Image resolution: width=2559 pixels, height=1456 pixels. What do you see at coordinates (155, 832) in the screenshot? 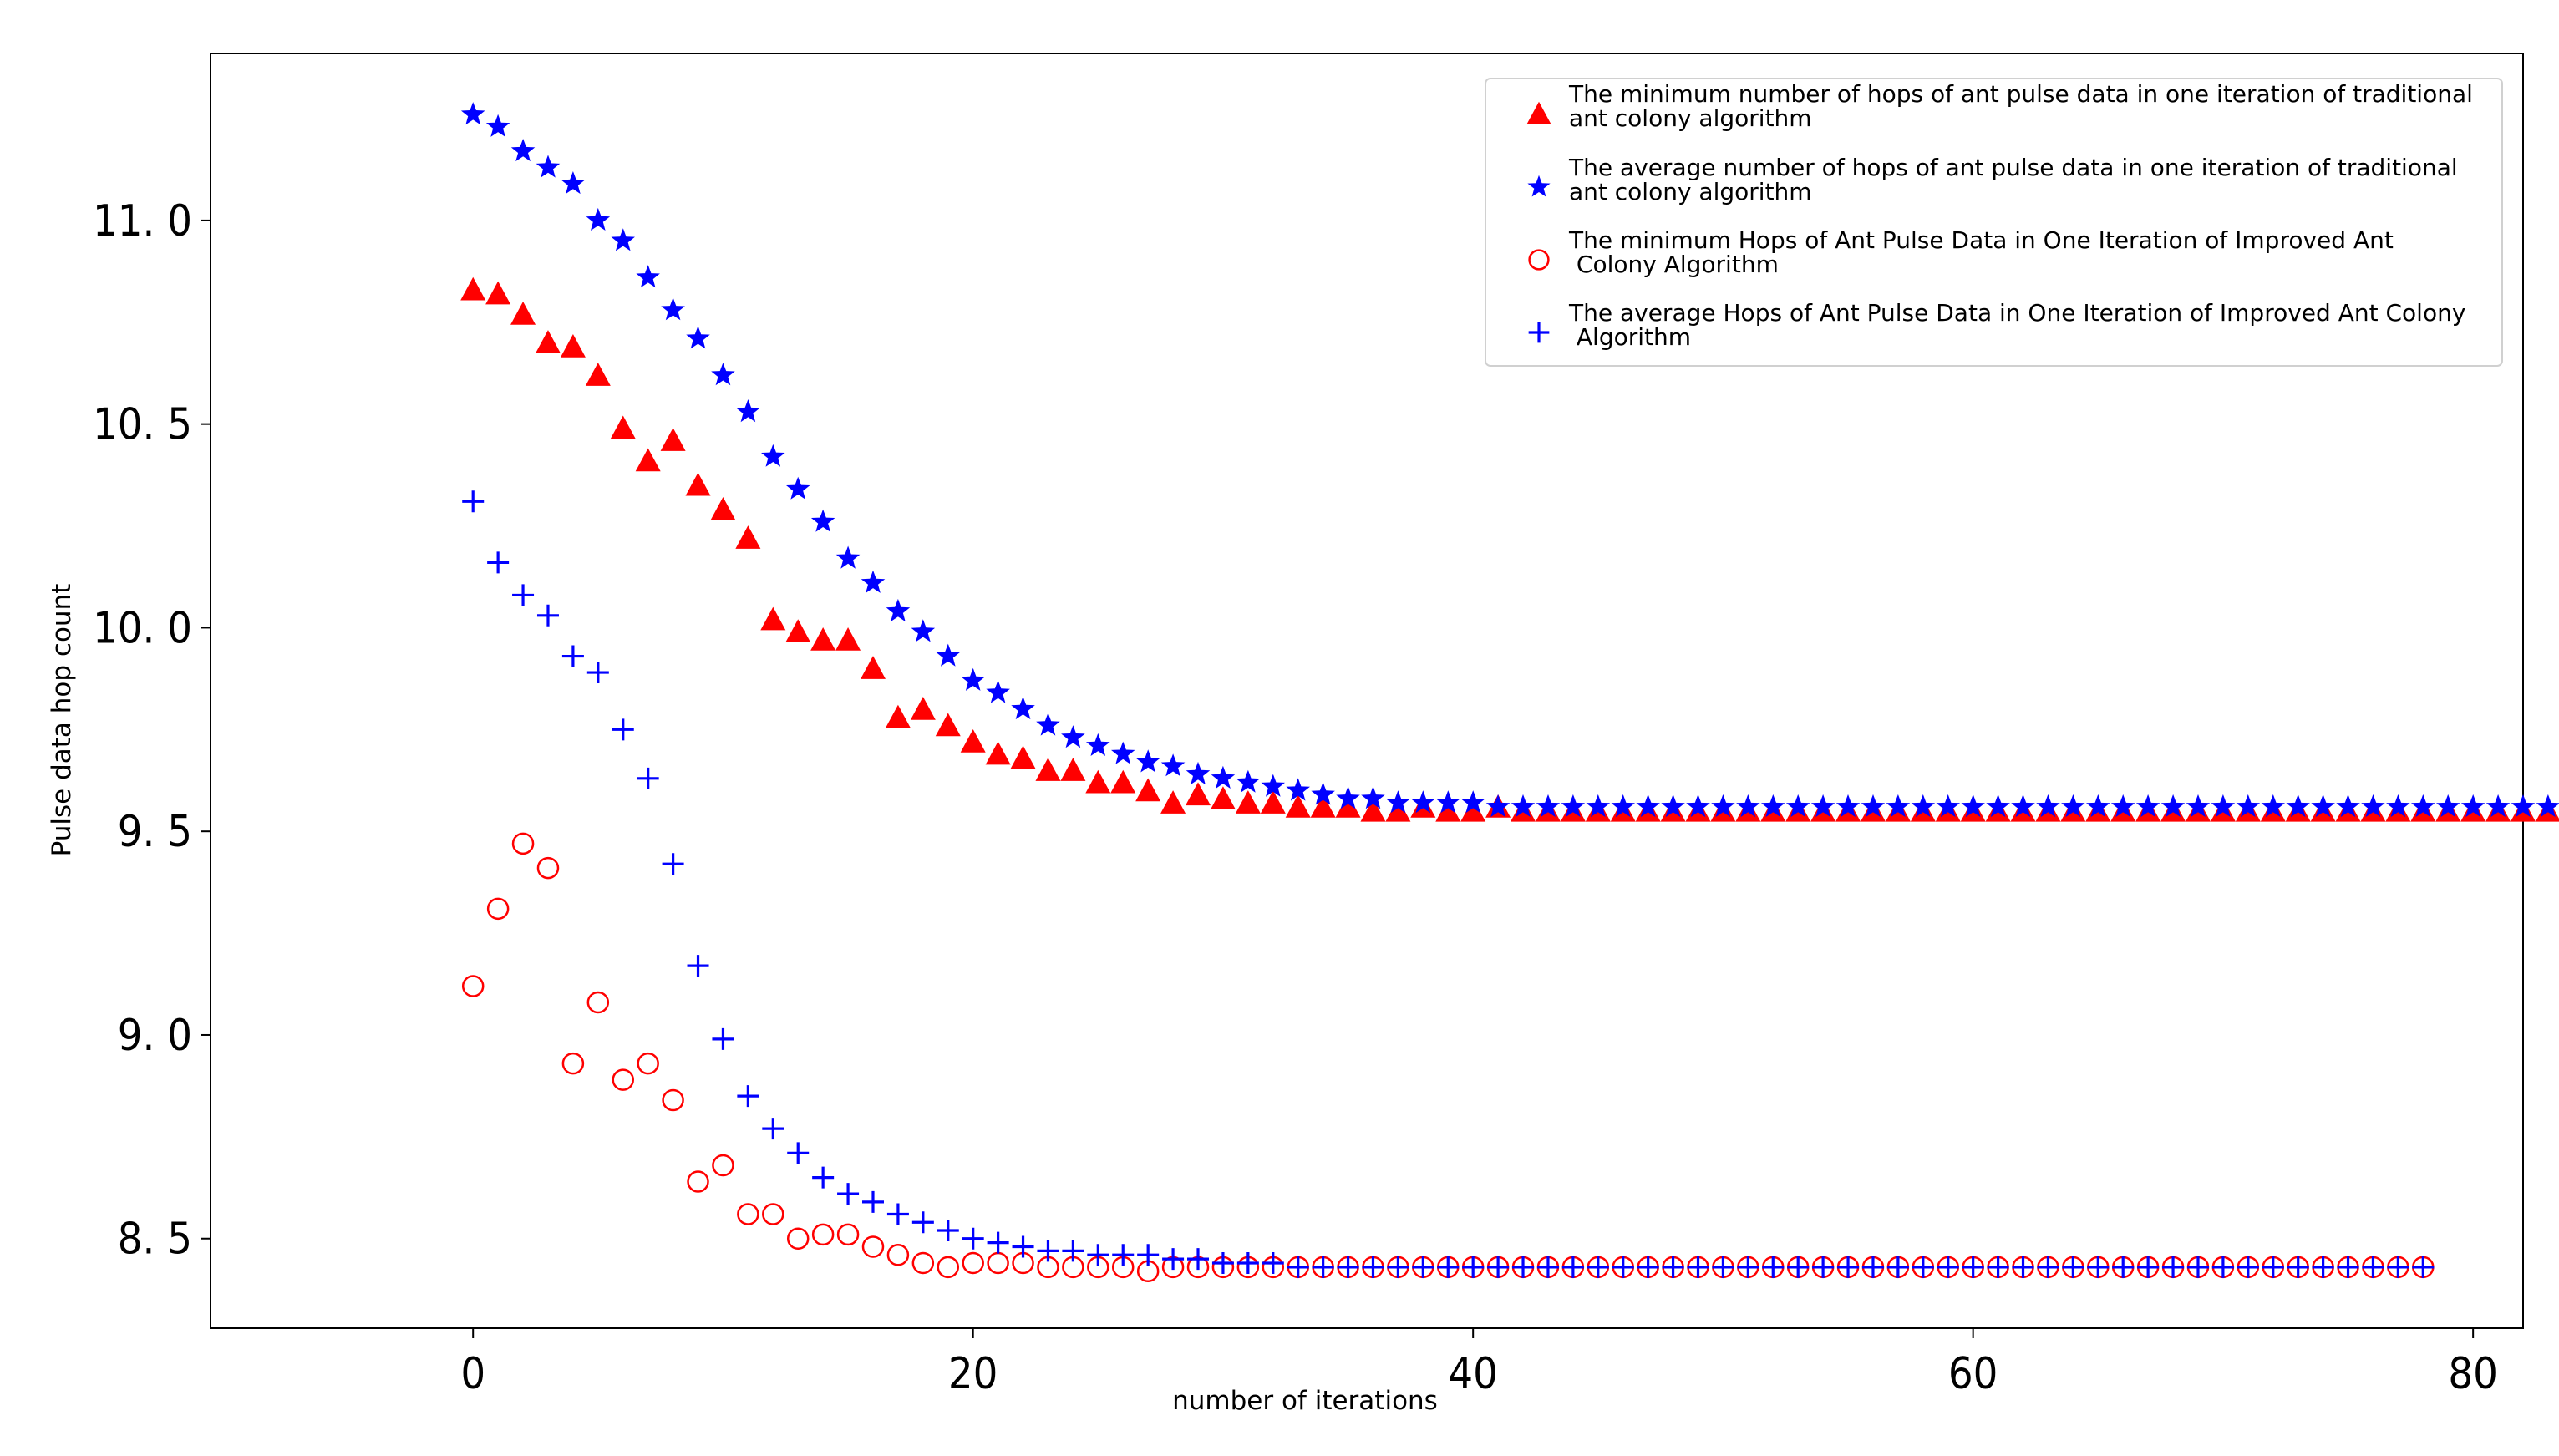
I see `y-tick-label: 9. 5` at bounding box center [155, 832].